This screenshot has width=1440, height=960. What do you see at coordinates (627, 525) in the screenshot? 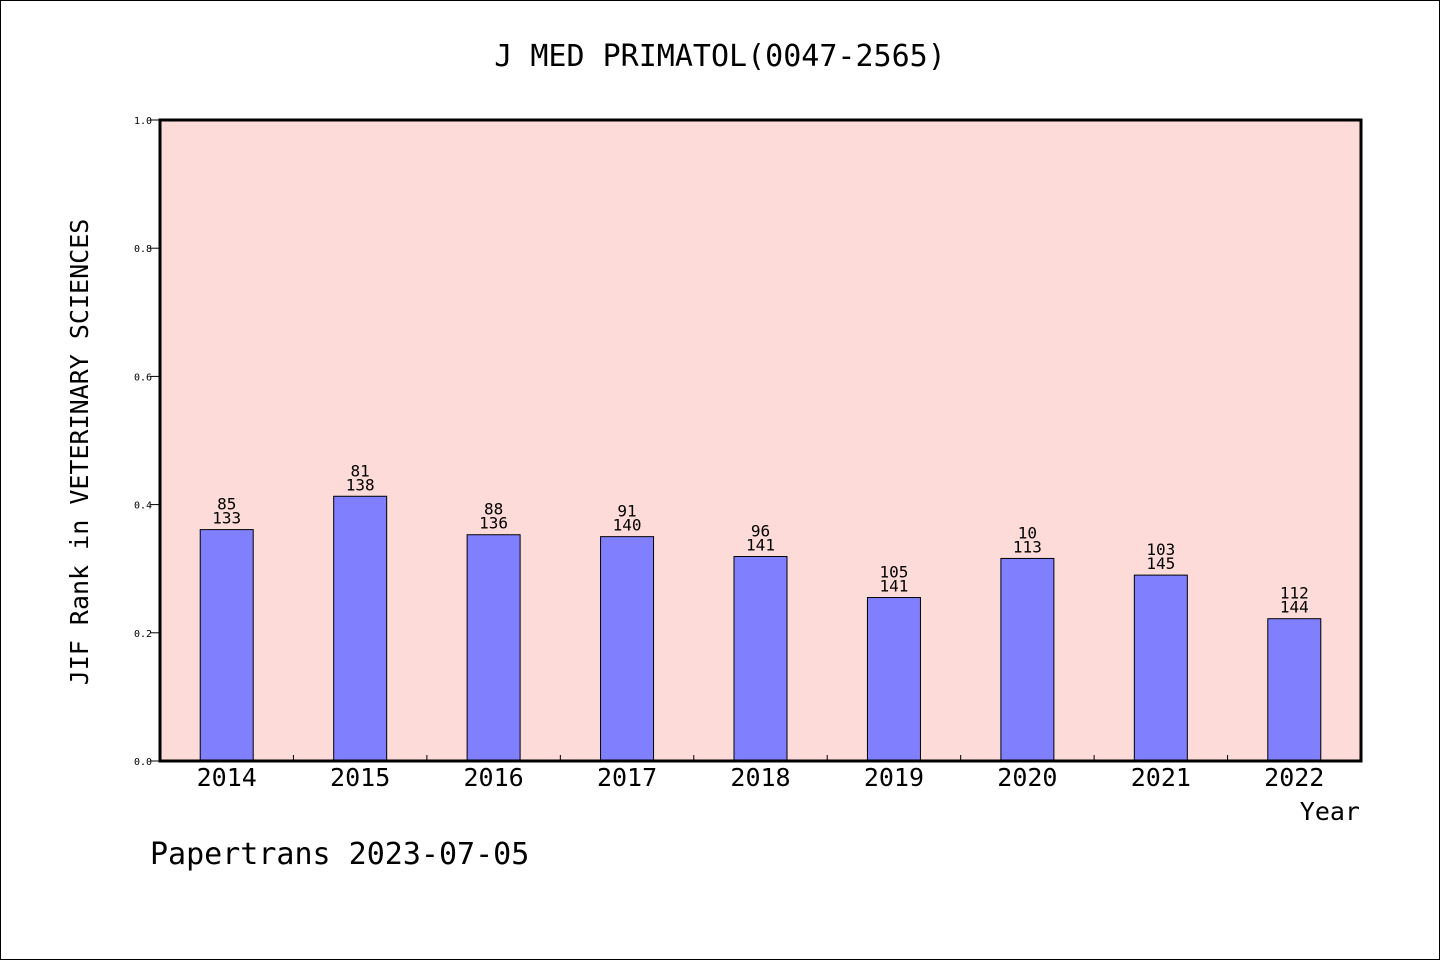
I see `total-label: 140` at bounding box center [627, 525].